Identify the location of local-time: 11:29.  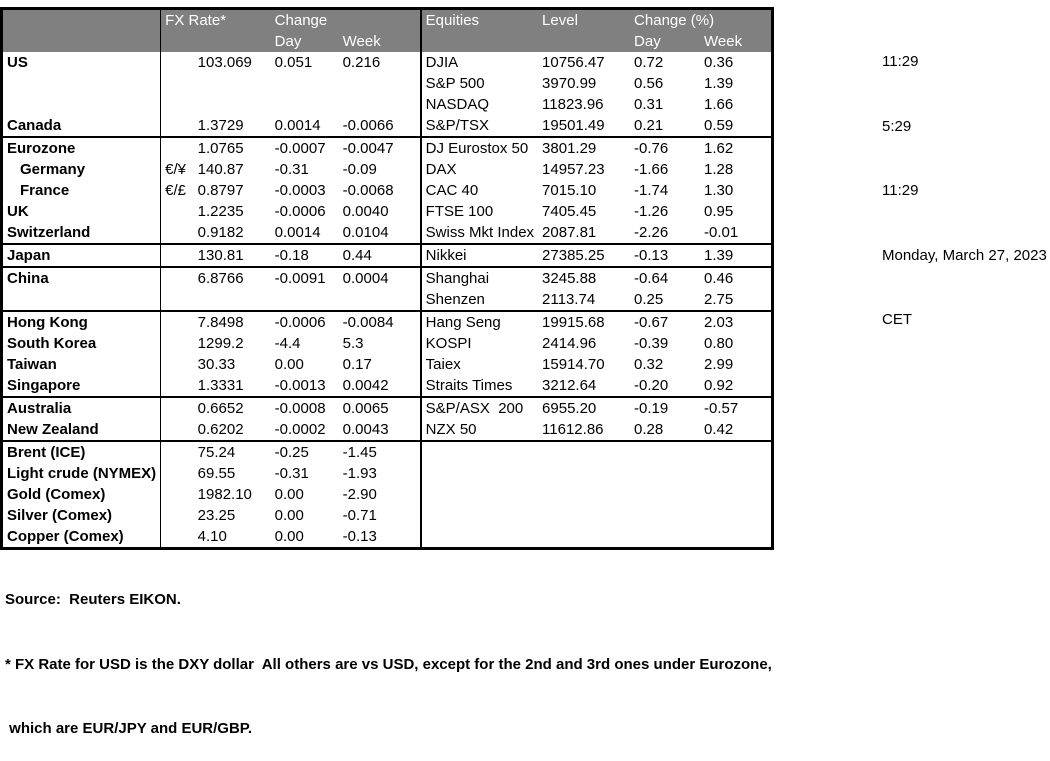
(900, 61).